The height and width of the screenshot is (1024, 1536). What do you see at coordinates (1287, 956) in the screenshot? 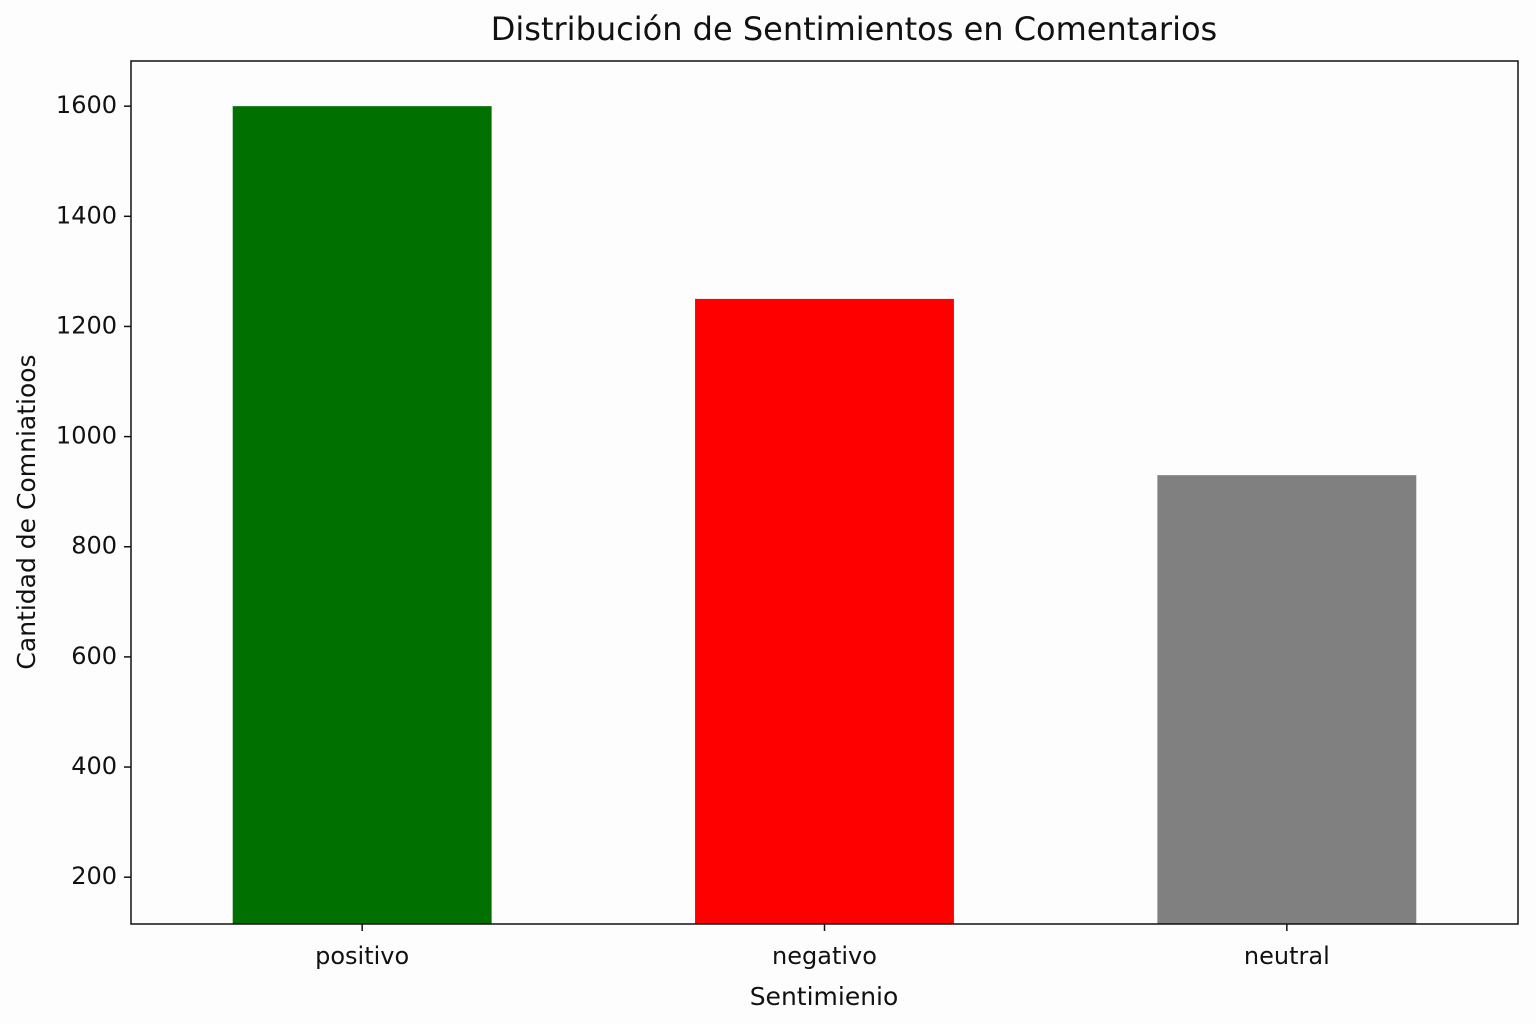
I see `x-tick-label: neutral` at bounding box center [1287, 956].